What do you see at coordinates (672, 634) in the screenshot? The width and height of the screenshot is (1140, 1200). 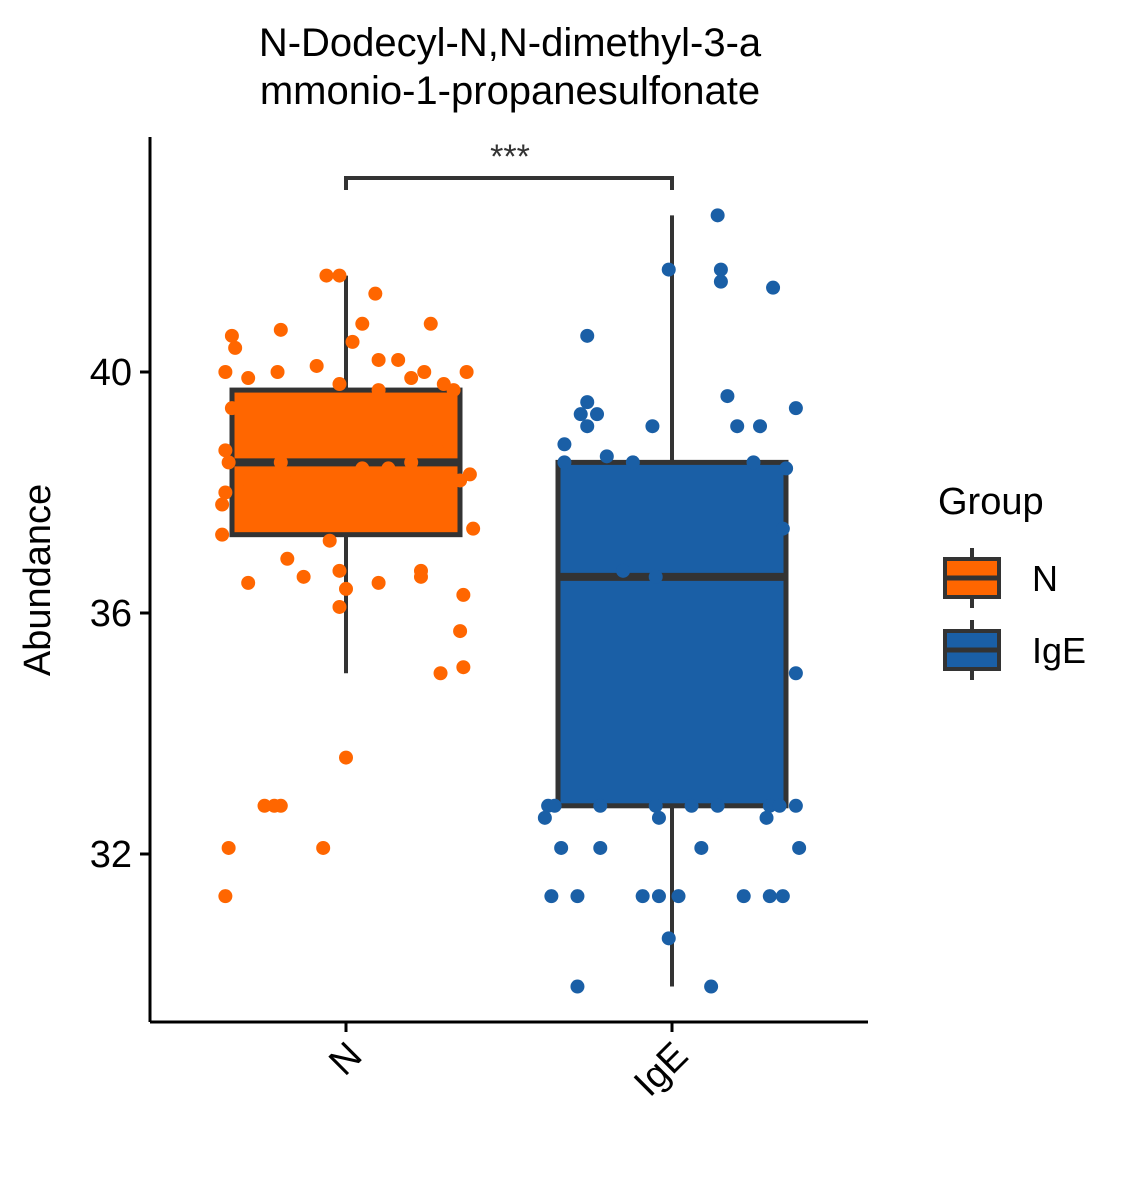 I see `box-ige` at bounding box center [672, 634].